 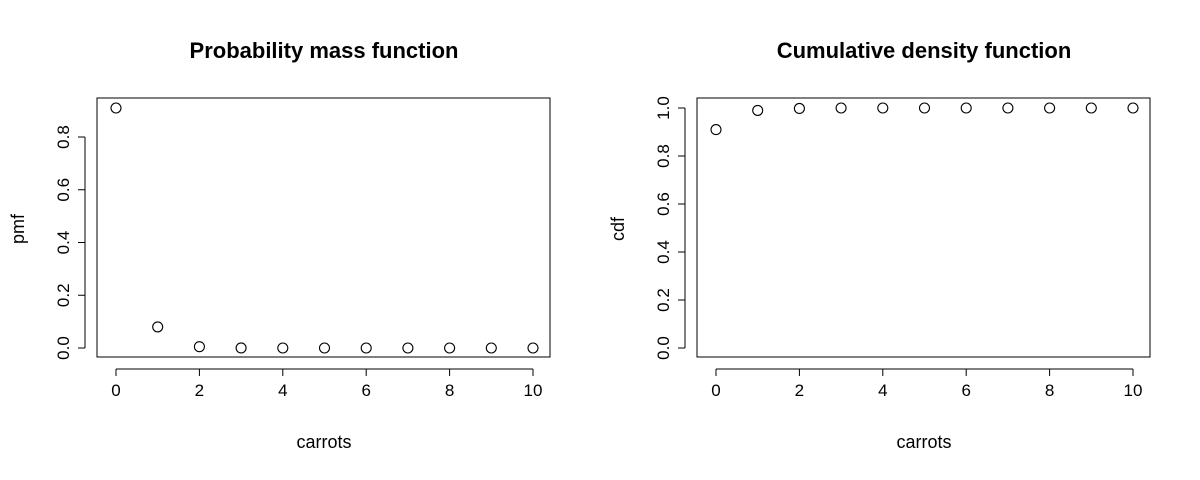 What do you see at coordinates (115, 390) in the screenshot?
I see `pmf-x-tick-label: 0` at bounding box center [115, 390].